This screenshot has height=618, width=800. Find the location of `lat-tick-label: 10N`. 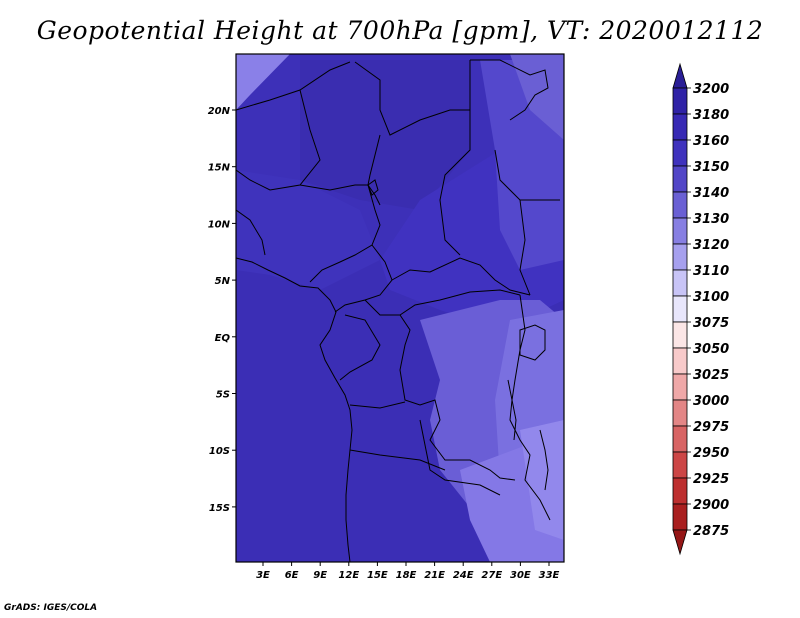

lat-tick-label: 10N is located at coordinates (219, 224).